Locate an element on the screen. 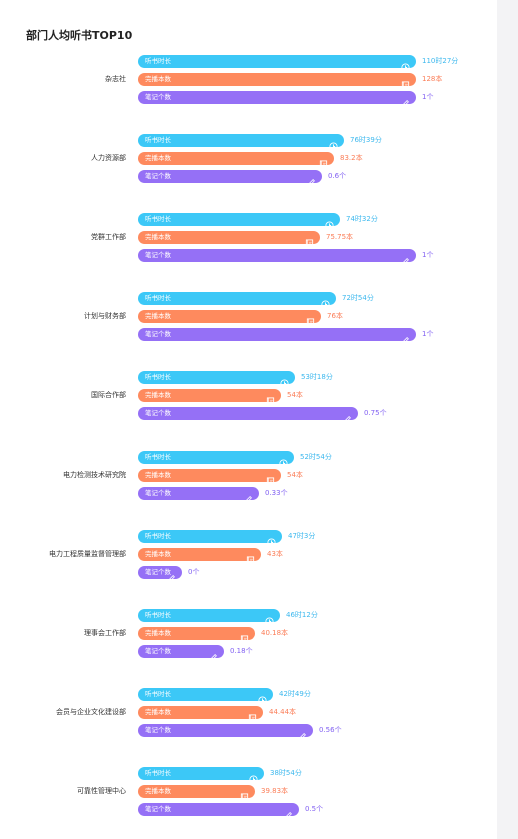 This screenshot has width=518, height=839. department-label: 计划与财务部 is located at coordinates (105, 316).